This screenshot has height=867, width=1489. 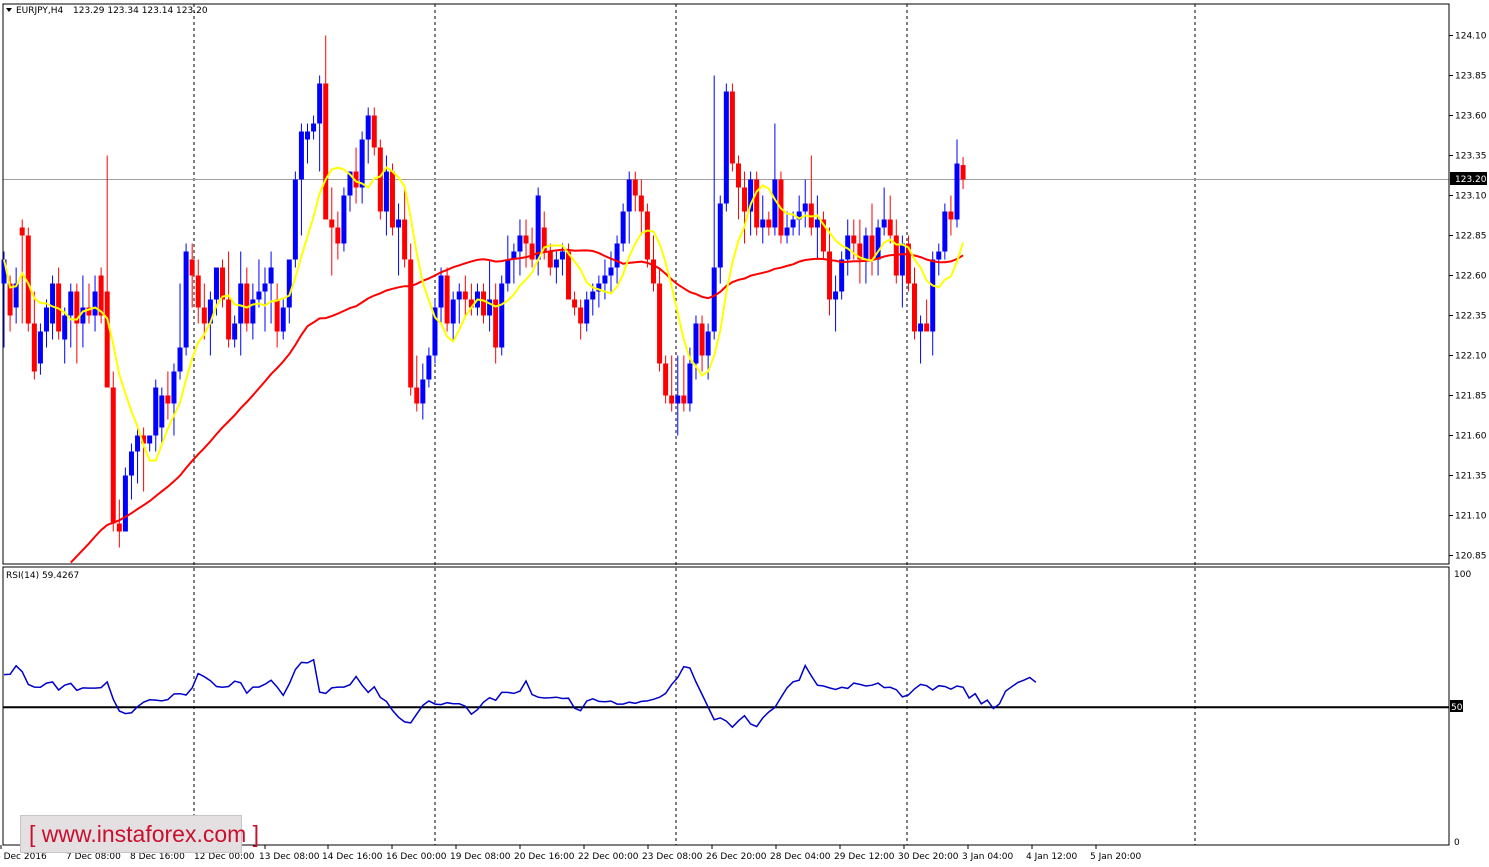 What do you see at coordinates (1471, 180) in the screenshot?
I see `current-price-tag: 123.20` at bounding box center [1471, 180].